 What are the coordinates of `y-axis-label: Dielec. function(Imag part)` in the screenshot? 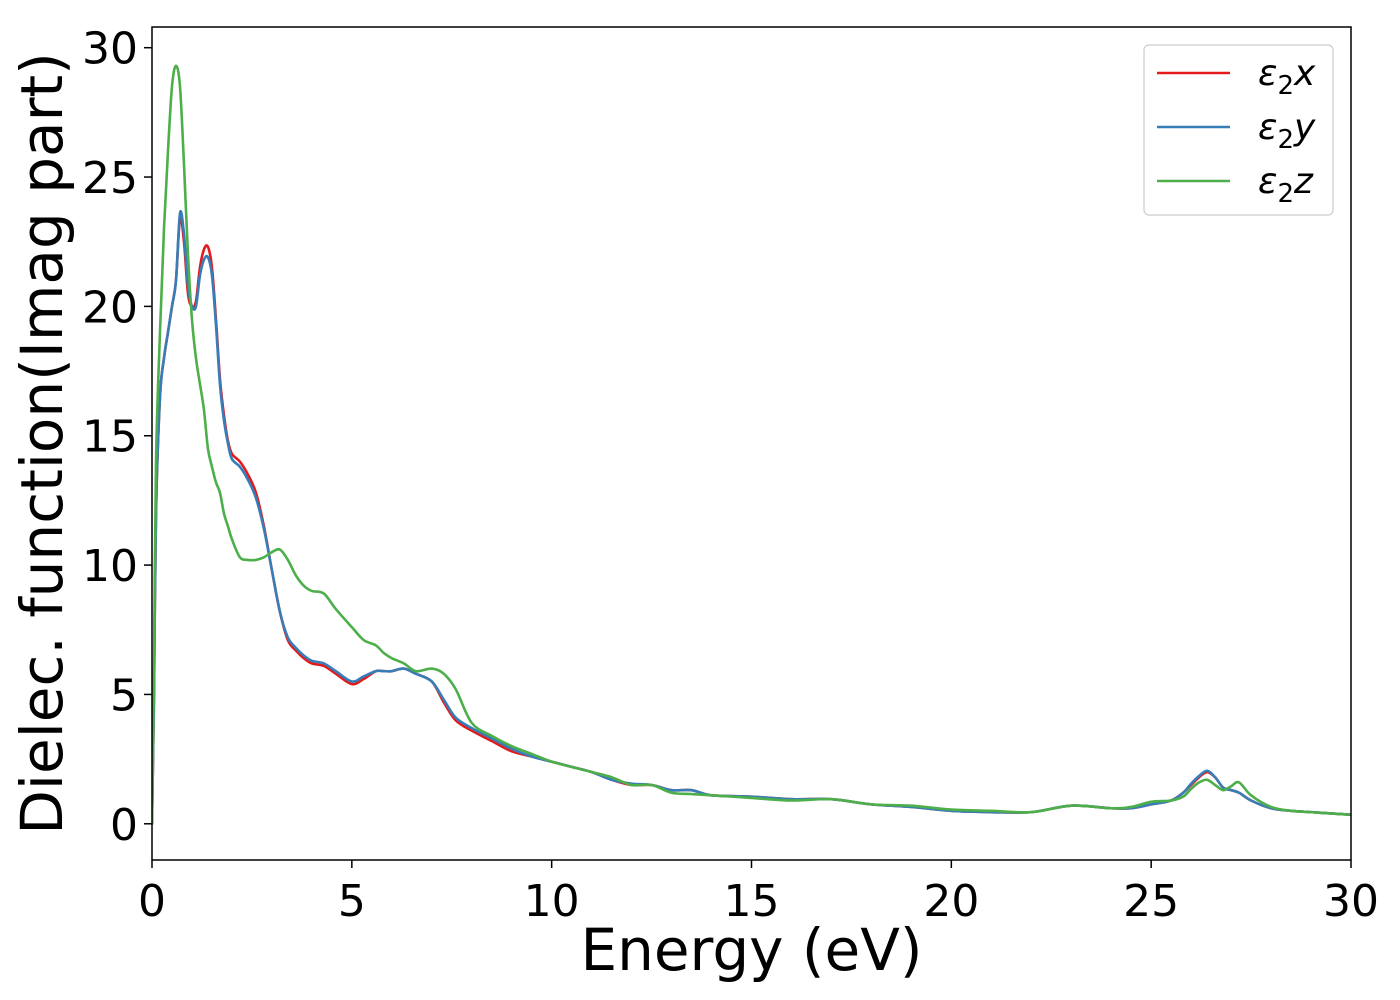 It's located at (42, 443).